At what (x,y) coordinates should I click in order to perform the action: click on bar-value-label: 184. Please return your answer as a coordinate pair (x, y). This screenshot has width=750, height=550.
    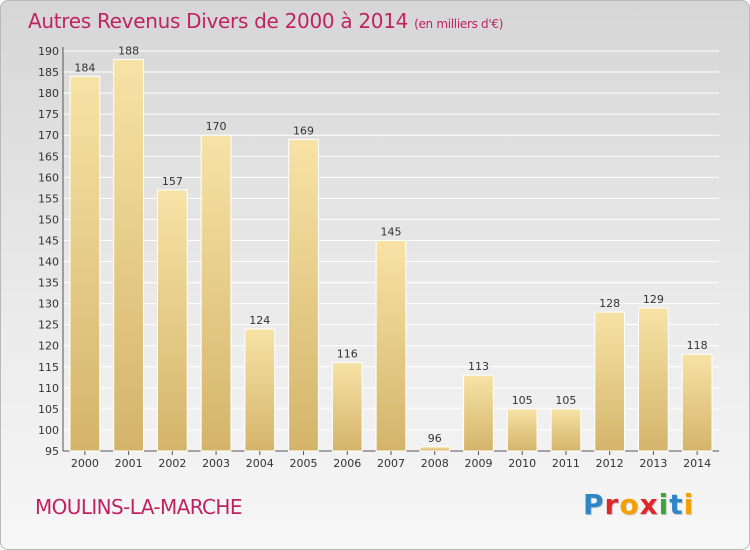
    Looking at the image, I should click on (84, 67).